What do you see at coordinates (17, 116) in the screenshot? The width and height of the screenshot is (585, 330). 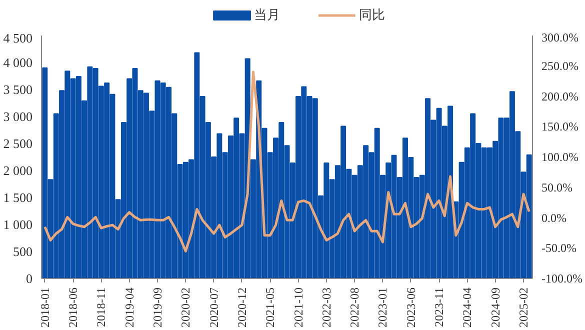 I see `y-tick-label: 3 000` at bounding box center [17, 116].